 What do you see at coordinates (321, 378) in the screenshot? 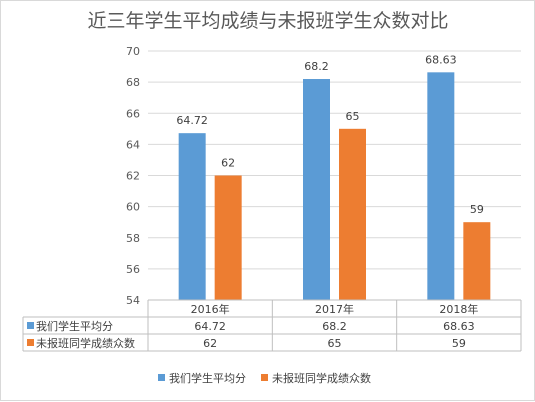
I see `legend-label: 未报班同学成绩众数` at bounding box center [321, 378].